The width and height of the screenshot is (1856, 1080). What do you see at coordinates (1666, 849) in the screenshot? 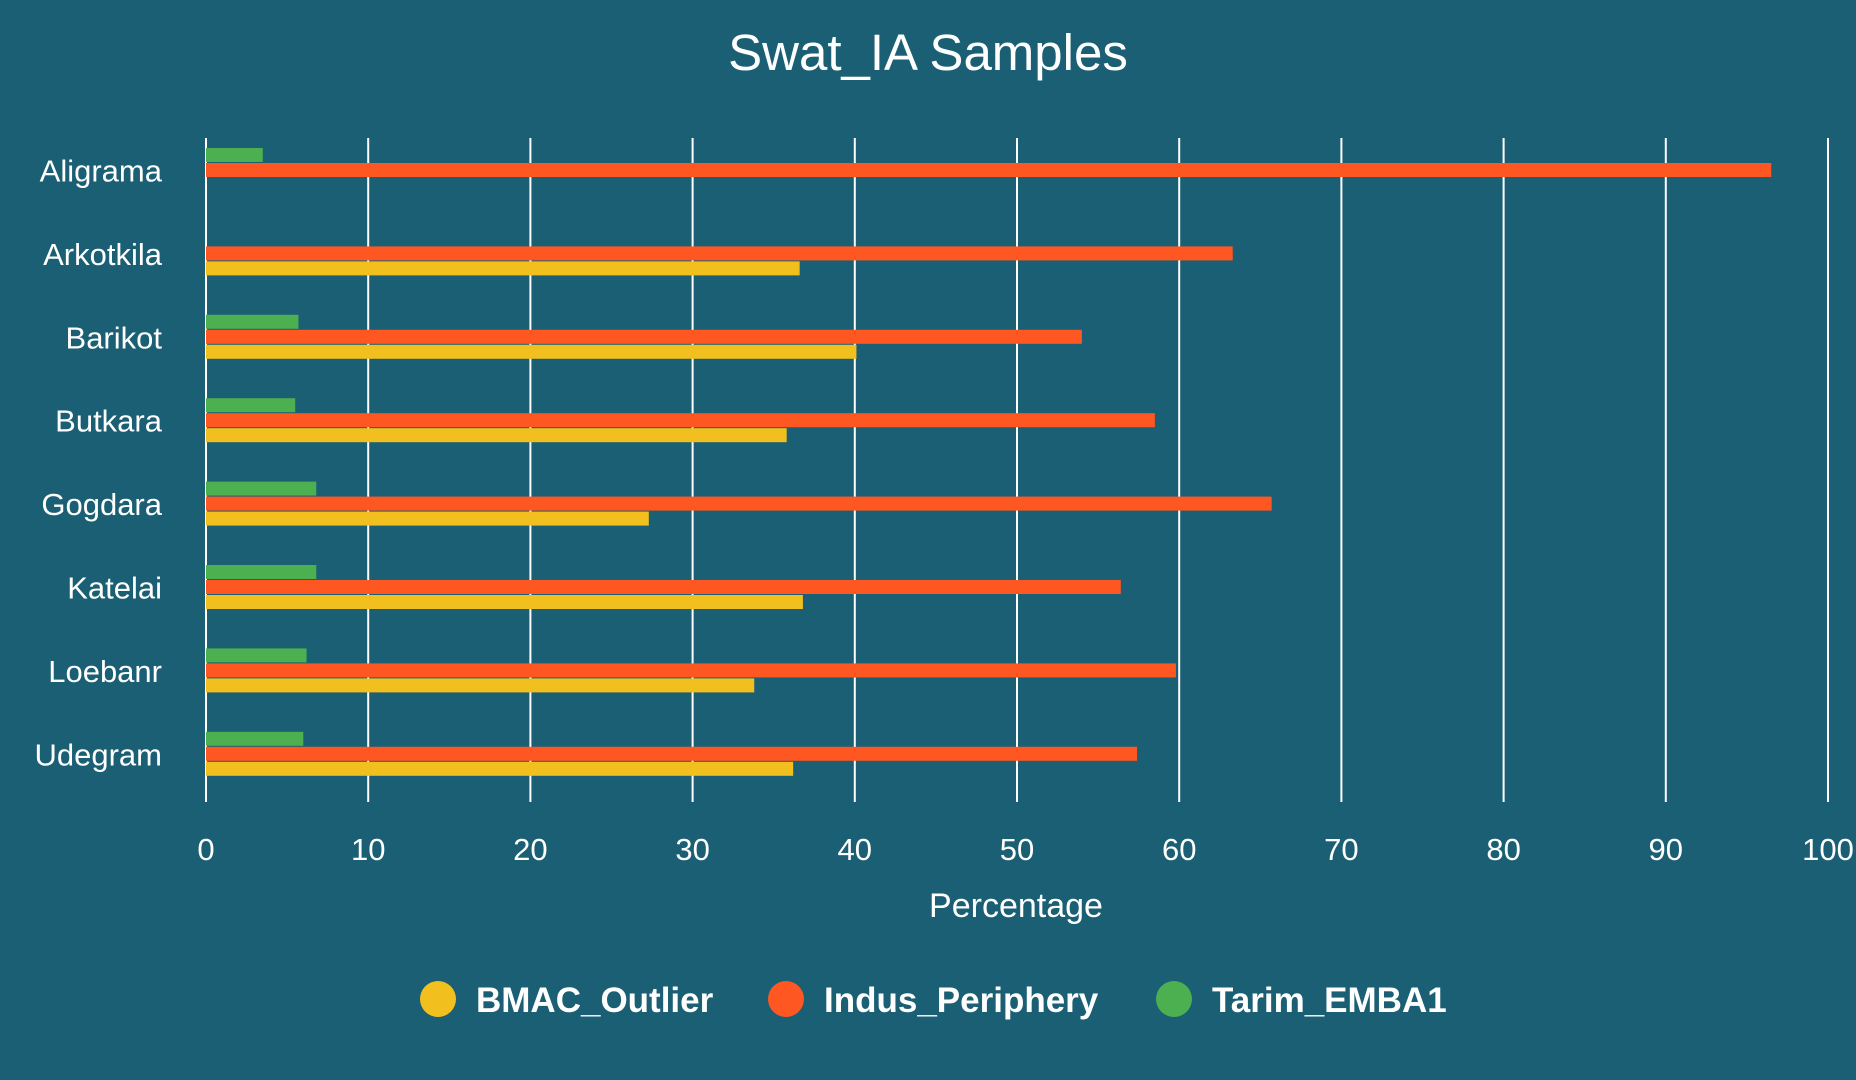
I see `x-tick-label: 90` at bounding box center [1666, 849].